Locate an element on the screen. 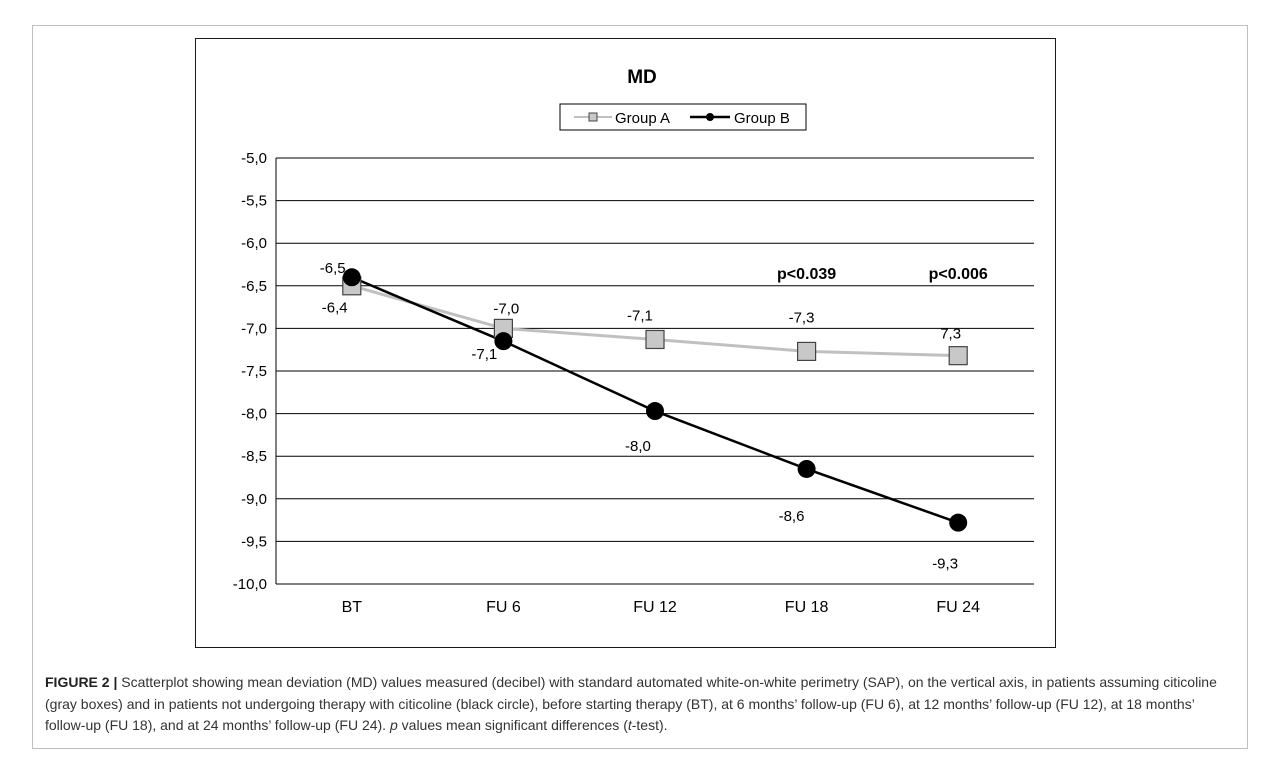  data-label-group-b: -6,4 is located at coordinates (335, 307).